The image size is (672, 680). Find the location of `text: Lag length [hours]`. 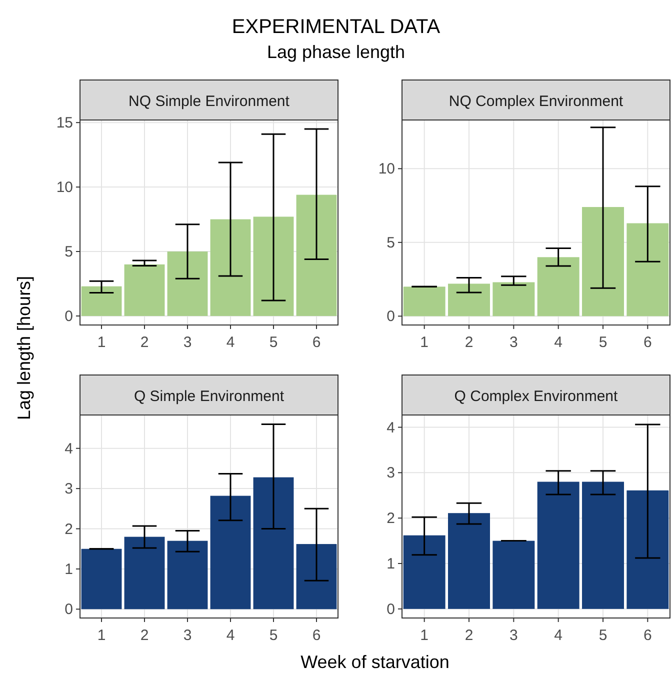

text: Lag length [hours] is located at coordinates (24, 348).